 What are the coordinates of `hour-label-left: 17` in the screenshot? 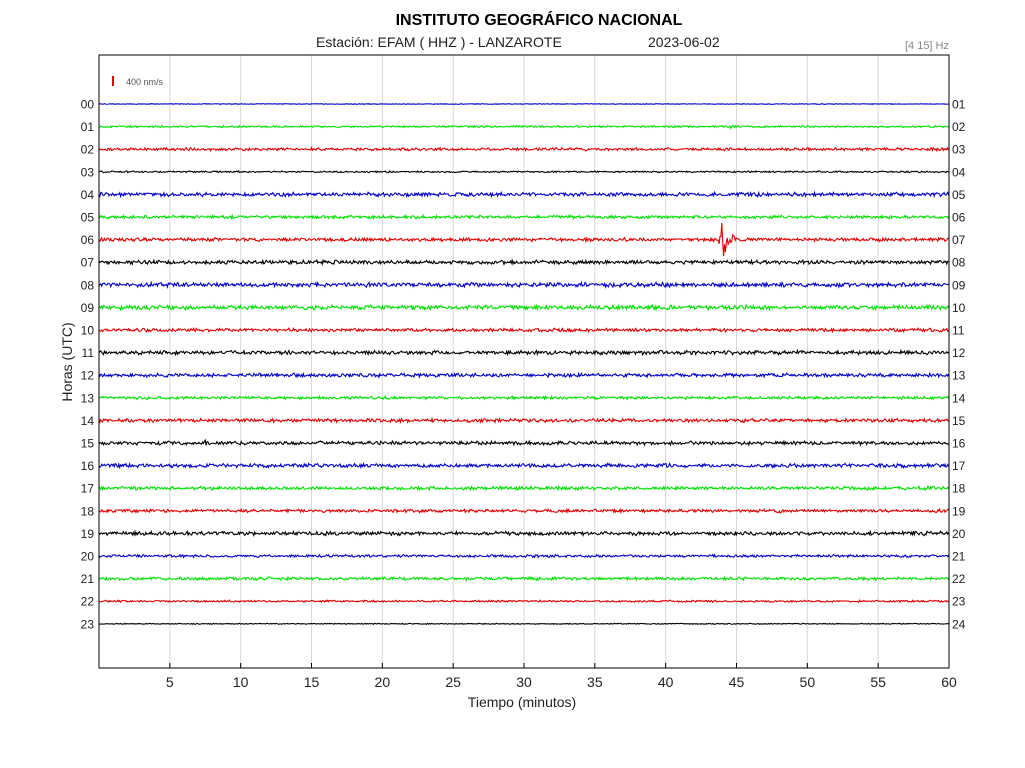 It's located at (88, 489).